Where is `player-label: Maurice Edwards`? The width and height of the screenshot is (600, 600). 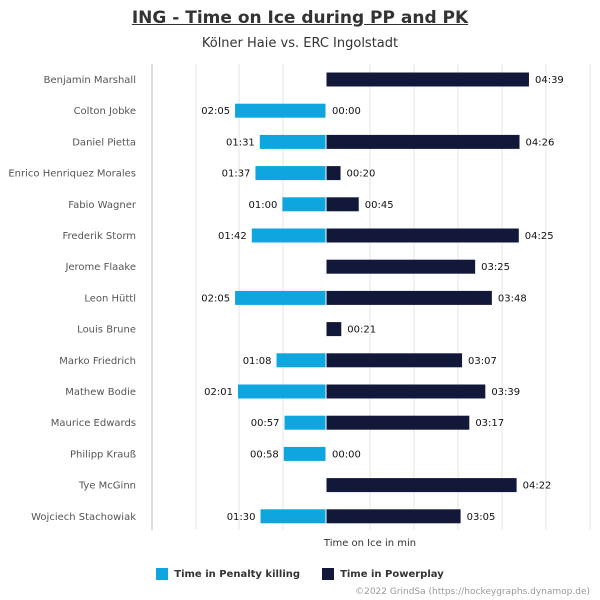
player-label: Maurice Edwards is located at coordinates (93, 423).